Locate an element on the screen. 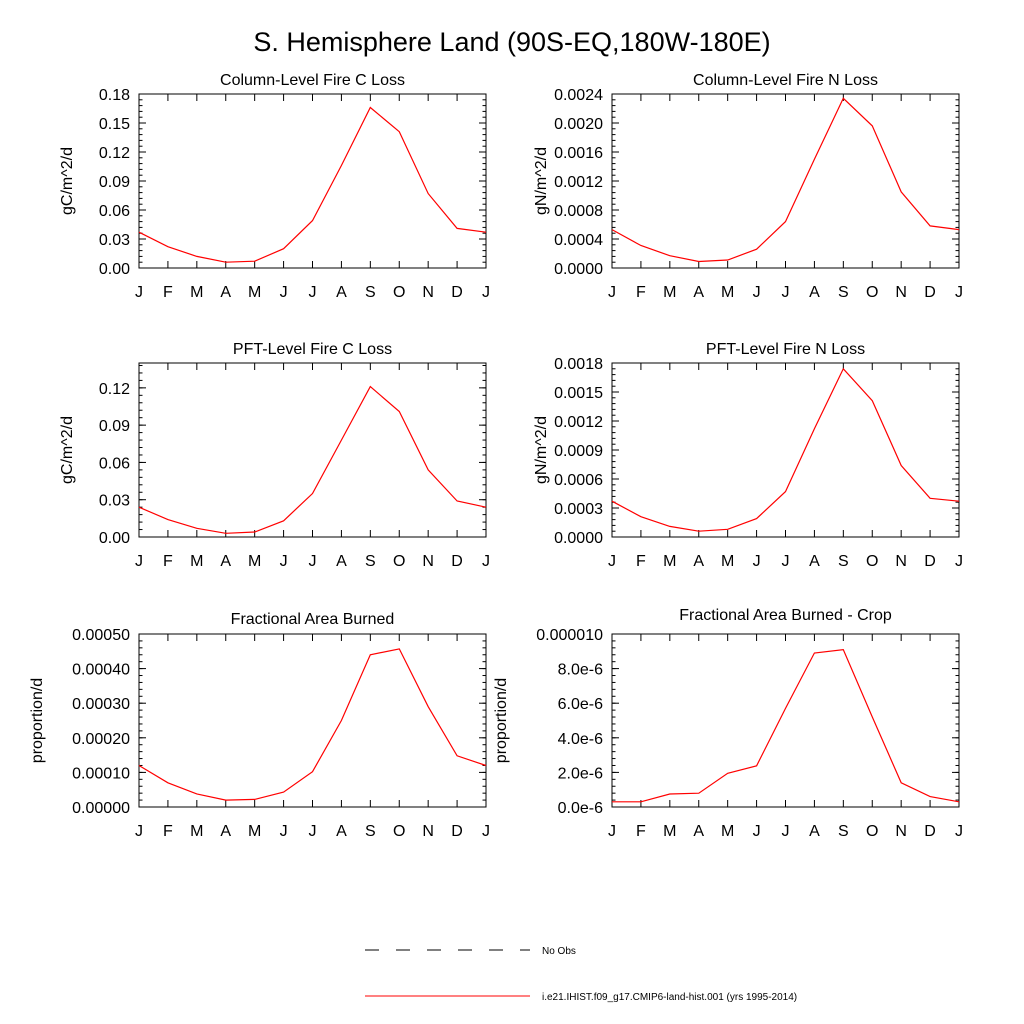 The height and width of the screenshot is (1024, 1024). y-tick-label: 0.0006 is located at coordinates (578, 480).